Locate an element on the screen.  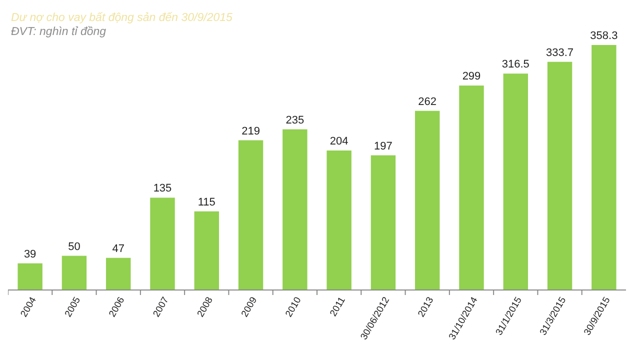
data-label: 197 is located at coordinates (383, 146).